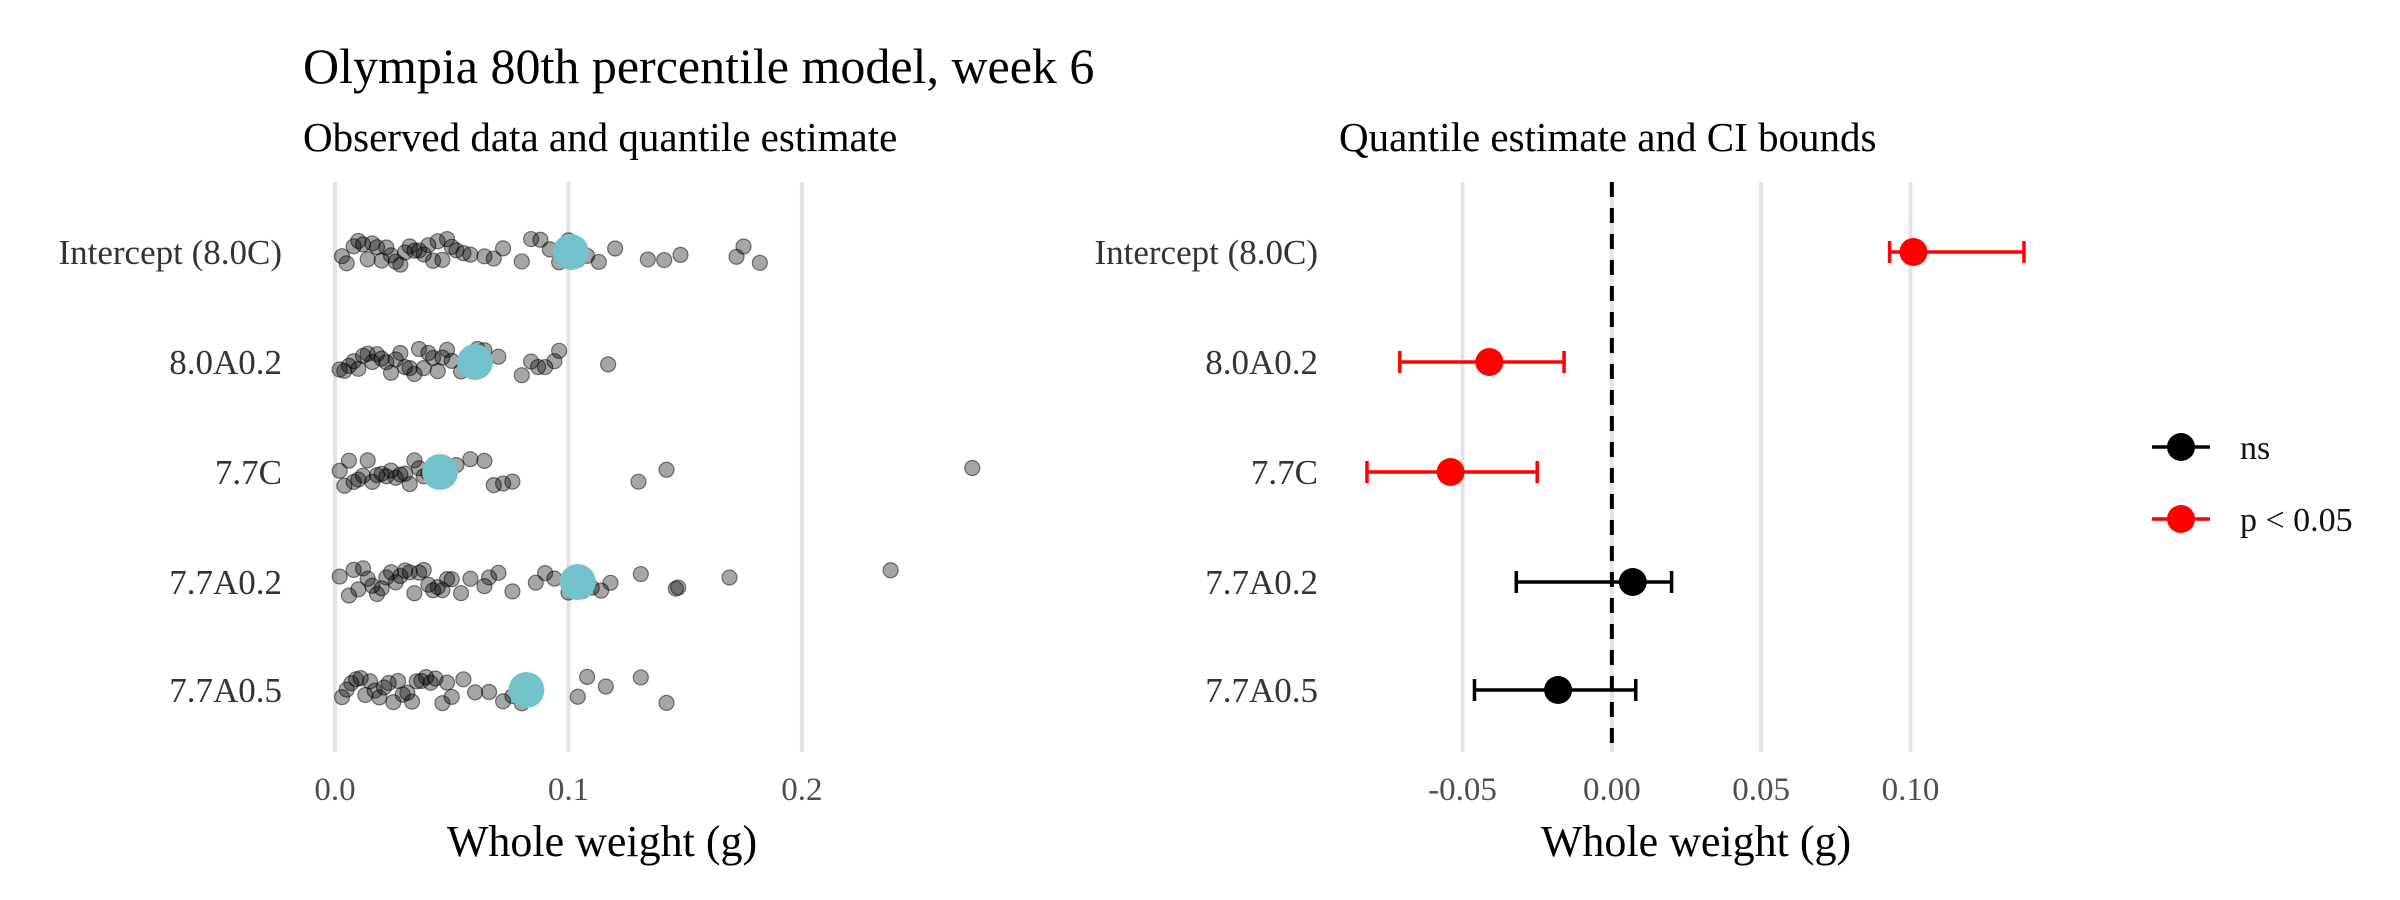  What do you see at coordinates (602, 841) in the screenshot?
I see `panel-observed-x-axis-label: Whole weight (g)` at bounding box center [602, 841].